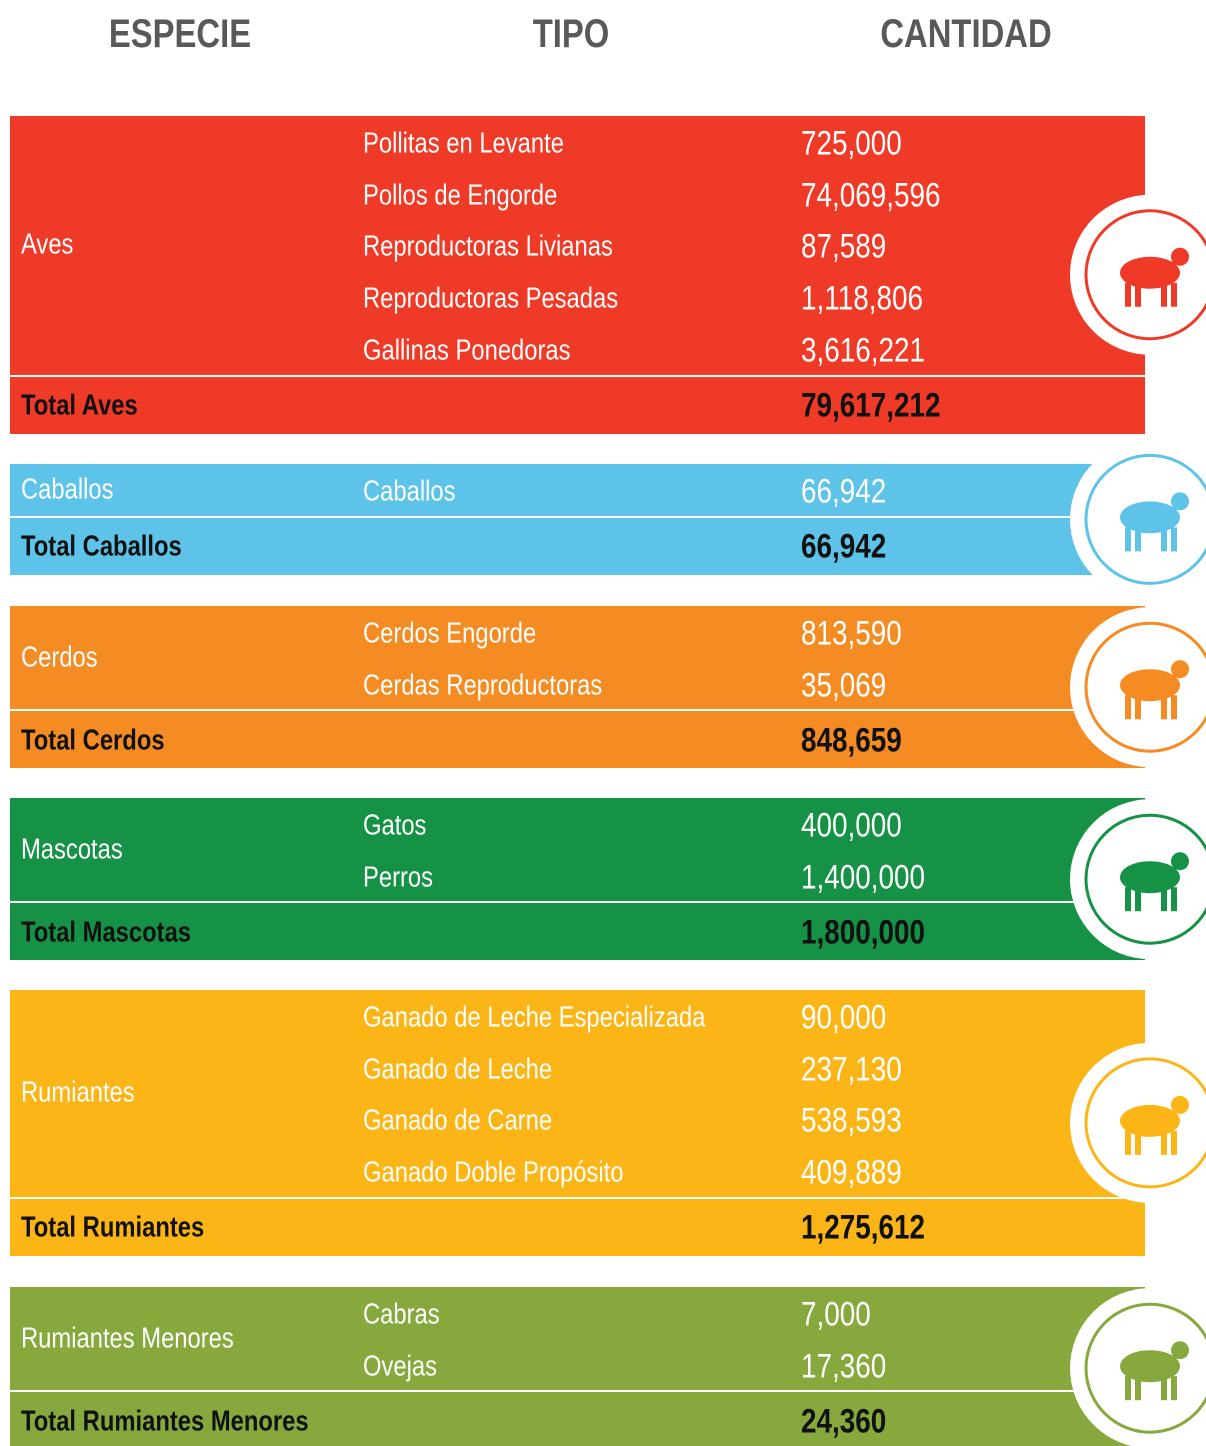  I want to click on tipo: Reproductoras Livianas, so click(488, 246).